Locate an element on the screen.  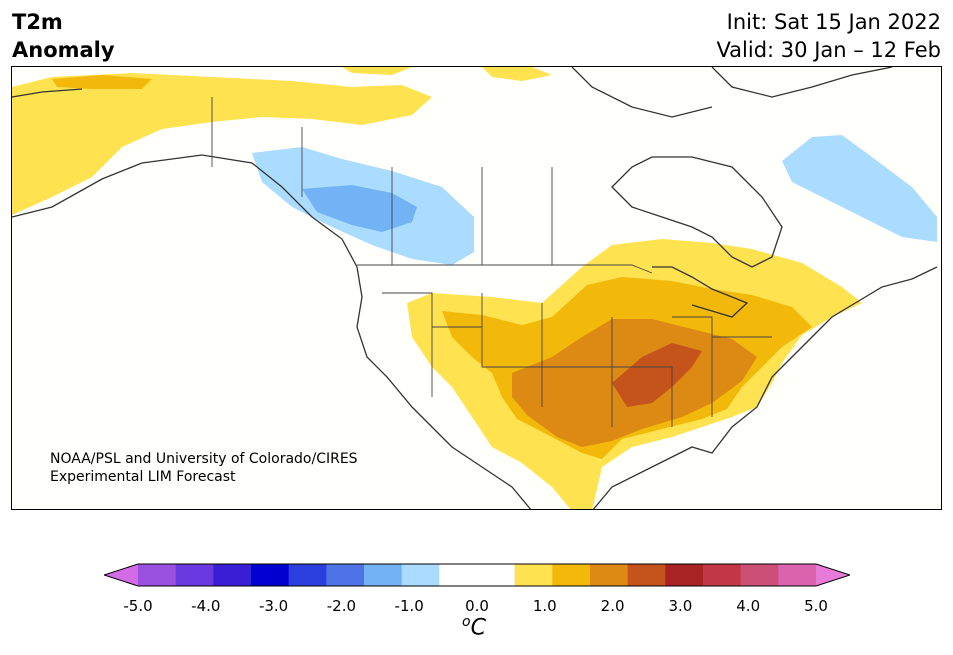
colorbar-tick-labels: -5.0 -4.0 -3.0 -2.0 -1.0 0.0 1.0 2.0 3.0 4.0 5.0 is located at coordinates (476, 607).